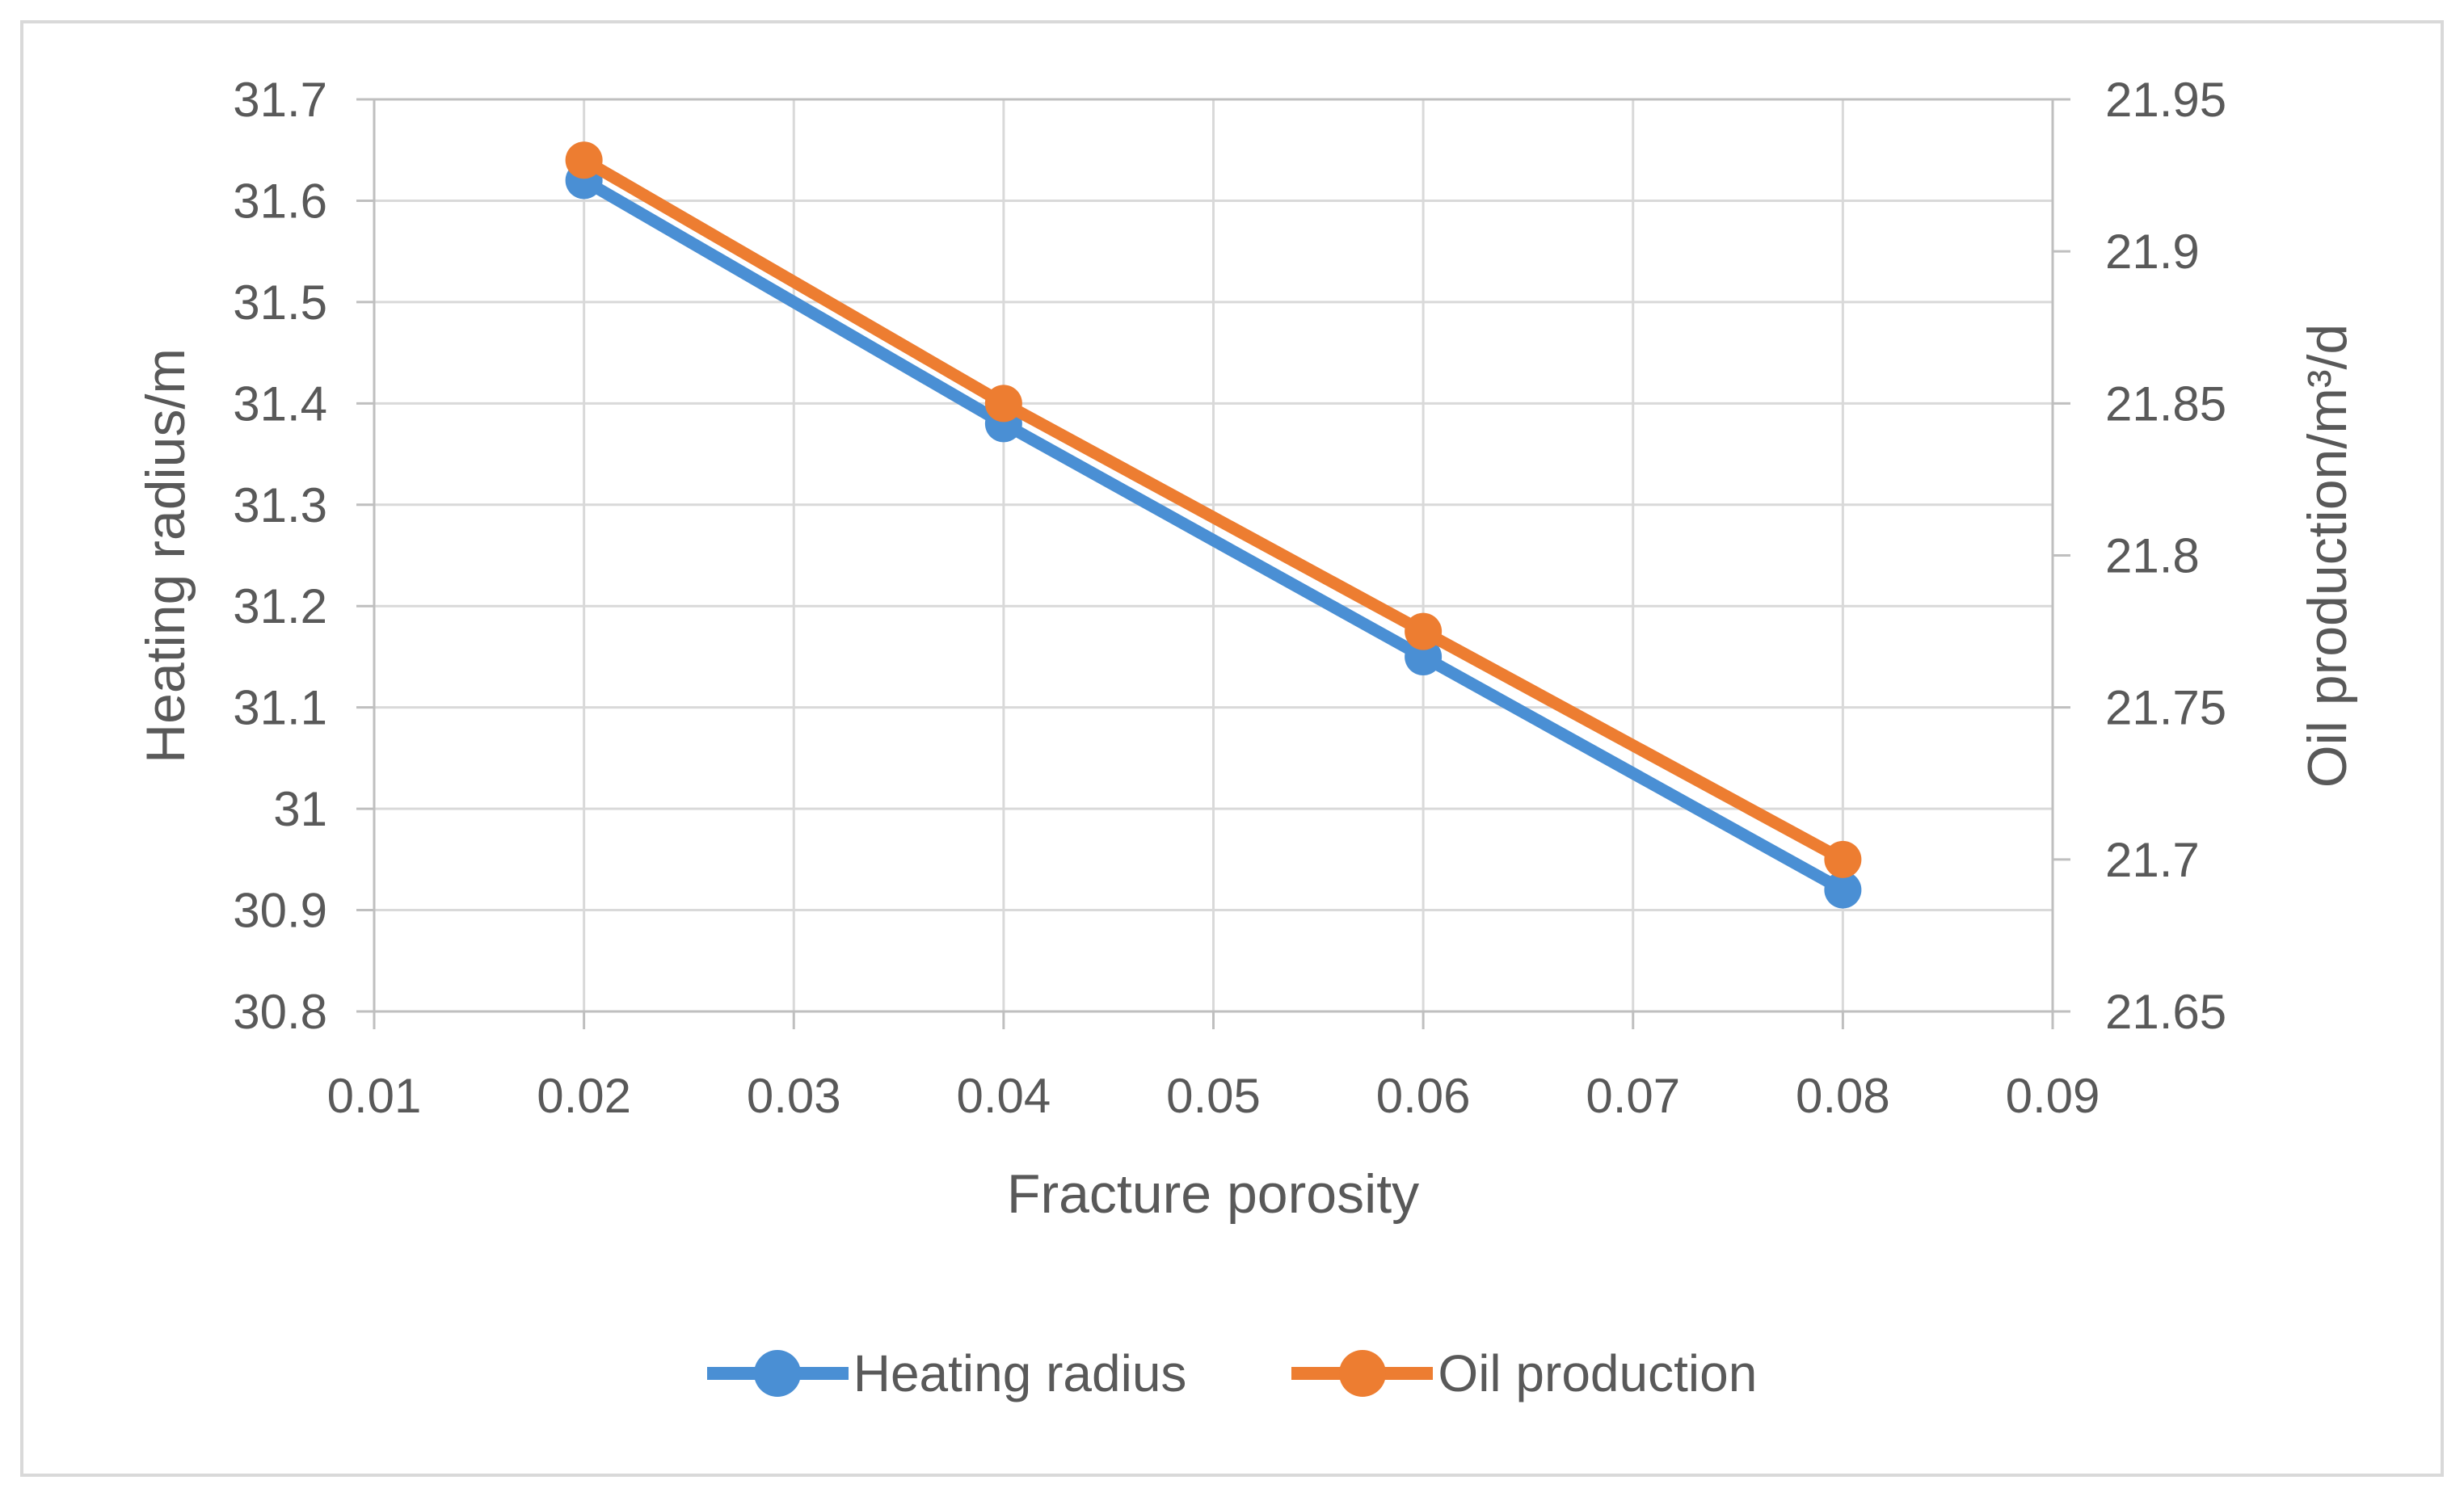 The height and width of the screenshot is (1497, 2464). Describe the element at coordinates (2152, 556) in the screenshot. I see `y-right-tick-label: 21.8` at that location.